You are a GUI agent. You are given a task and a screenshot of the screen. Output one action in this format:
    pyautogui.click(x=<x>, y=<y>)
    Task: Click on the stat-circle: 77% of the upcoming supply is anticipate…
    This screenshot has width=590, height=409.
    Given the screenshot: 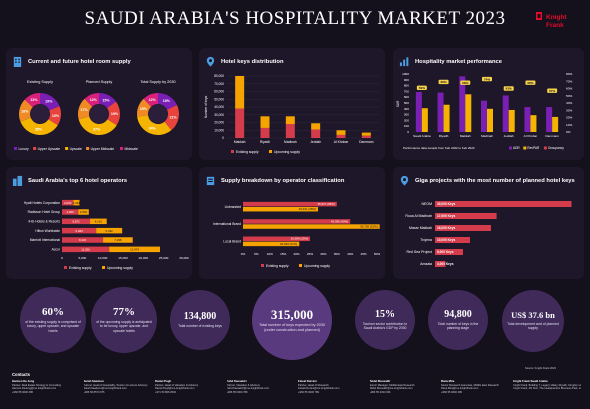 What is the action you would take?
    pyautogui.click(x=124, y=320)
    